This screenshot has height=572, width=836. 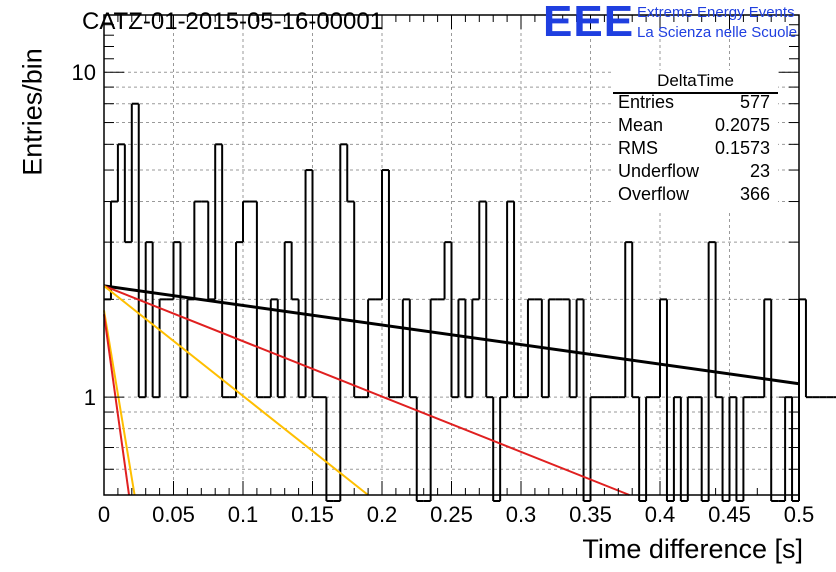 I want to click on x-tick-label: 0.05, so click(x=173, y=514).